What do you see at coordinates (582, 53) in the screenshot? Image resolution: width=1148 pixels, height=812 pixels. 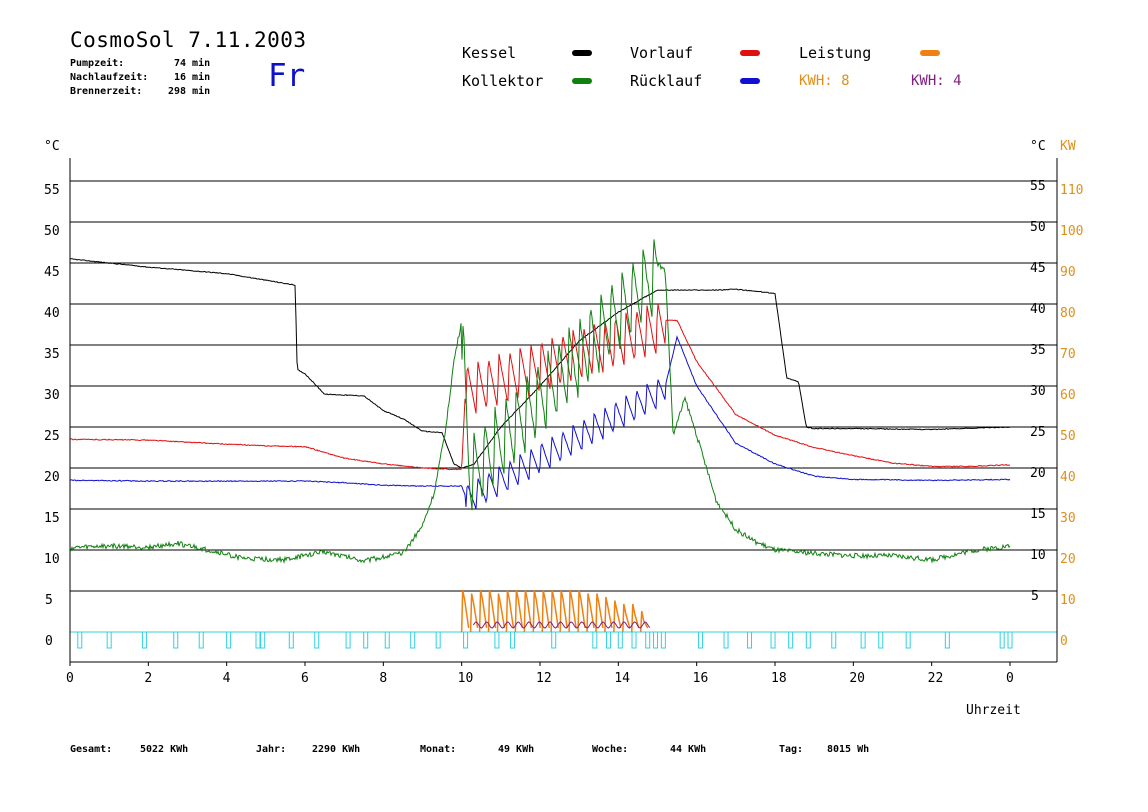 I see `legend-swatch-kessel` at bounding box center [582, 53].